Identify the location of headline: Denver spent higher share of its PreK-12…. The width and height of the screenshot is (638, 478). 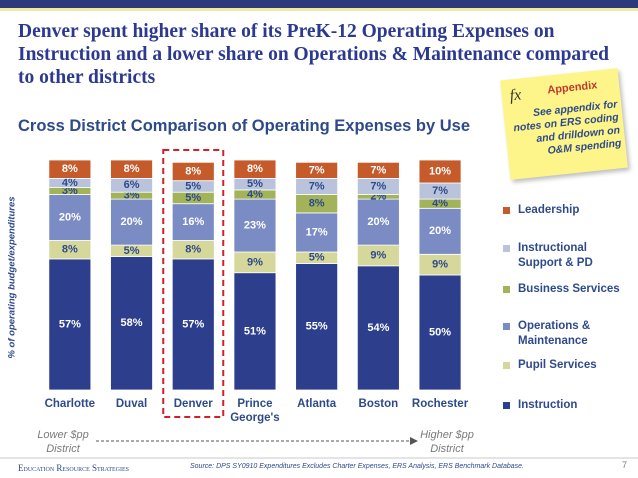
(313, 54).